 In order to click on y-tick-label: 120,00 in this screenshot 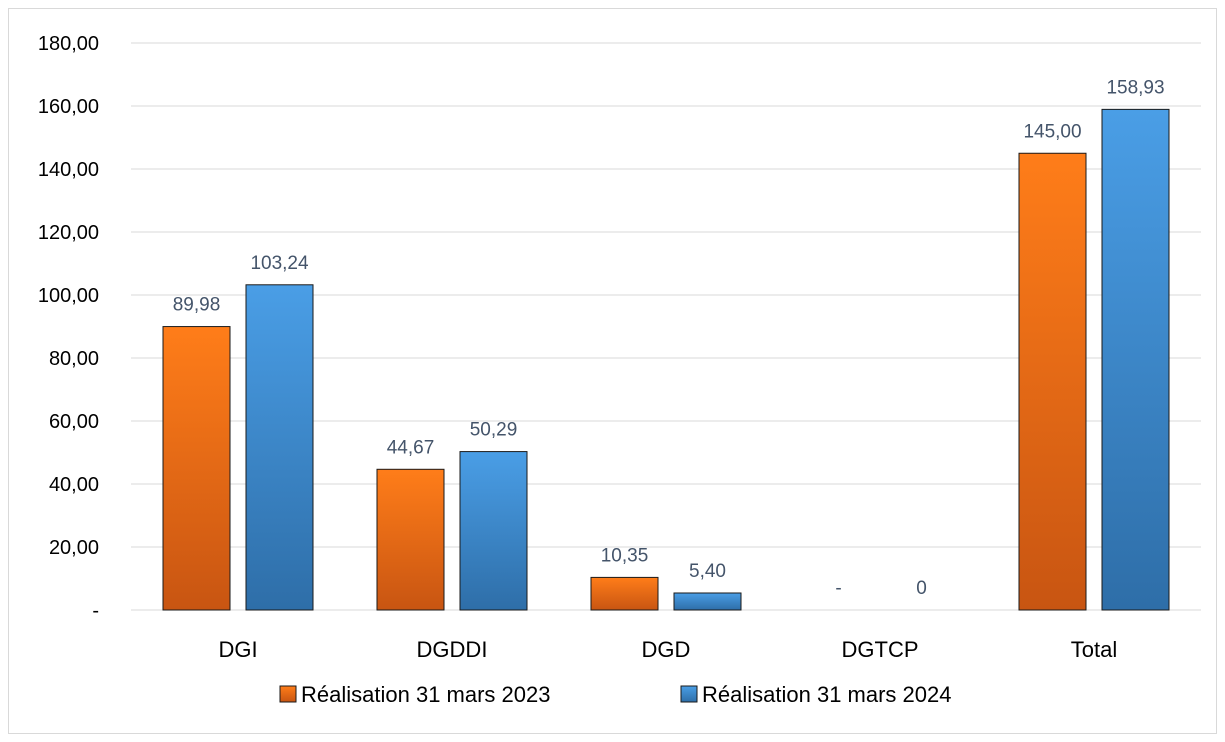, I will do `click(68, 233)`.